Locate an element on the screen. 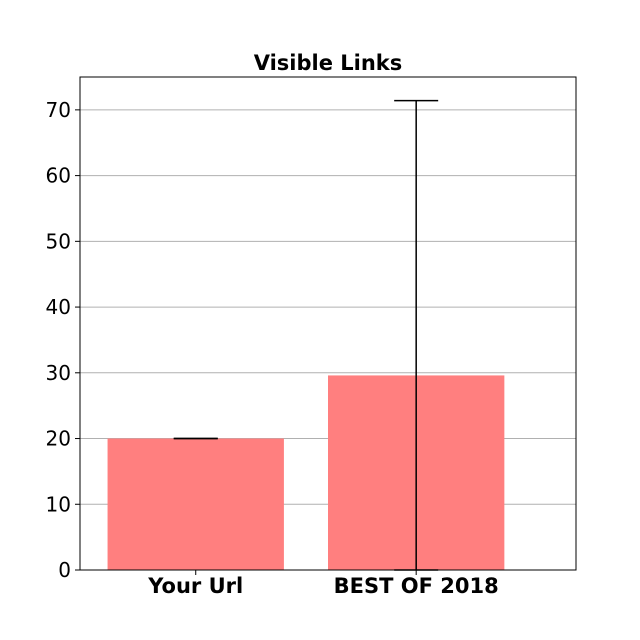 This screenshot has width=640, height=640. y-tick-label: 60 is located at coordinates (58, 176).